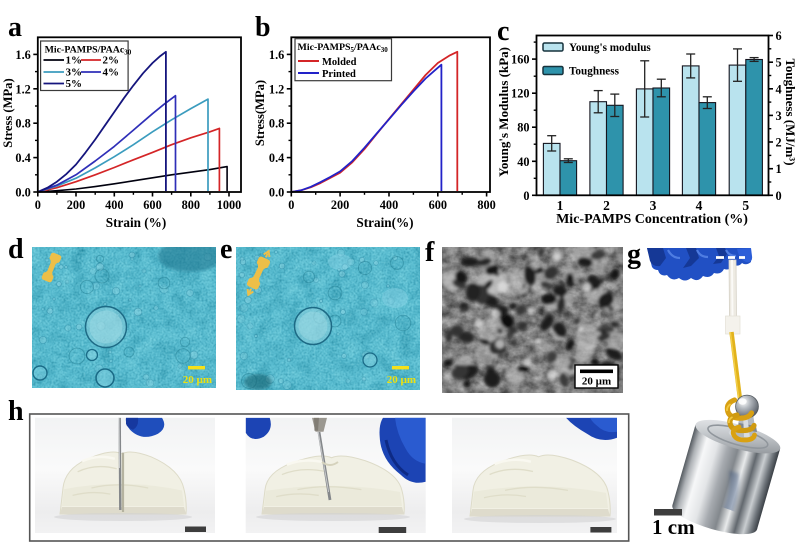  Describe the element at coordinates (339, 62) in the screenshot. I see `svg-text: Molded` at that location.